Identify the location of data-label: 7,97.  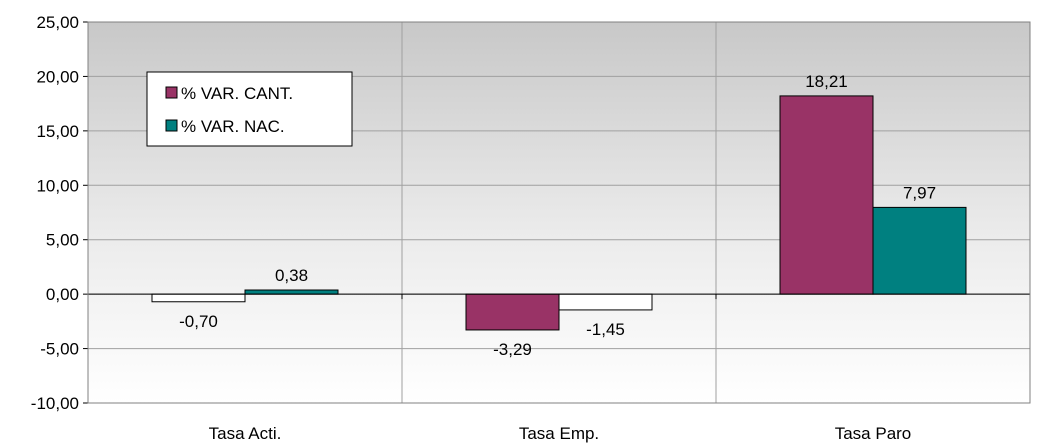
(919, 192).